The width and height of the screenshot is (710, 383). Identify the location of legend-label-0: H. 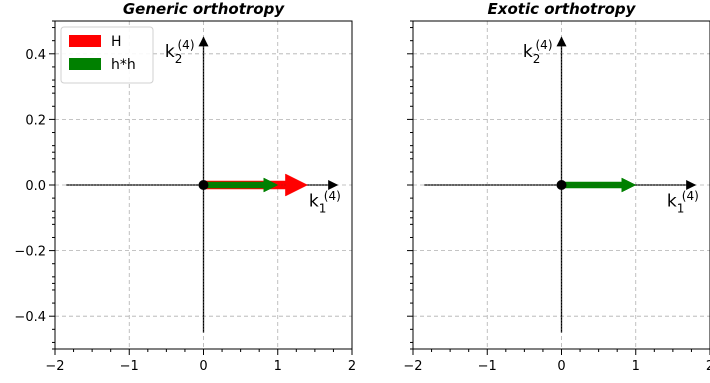
(116, 42).